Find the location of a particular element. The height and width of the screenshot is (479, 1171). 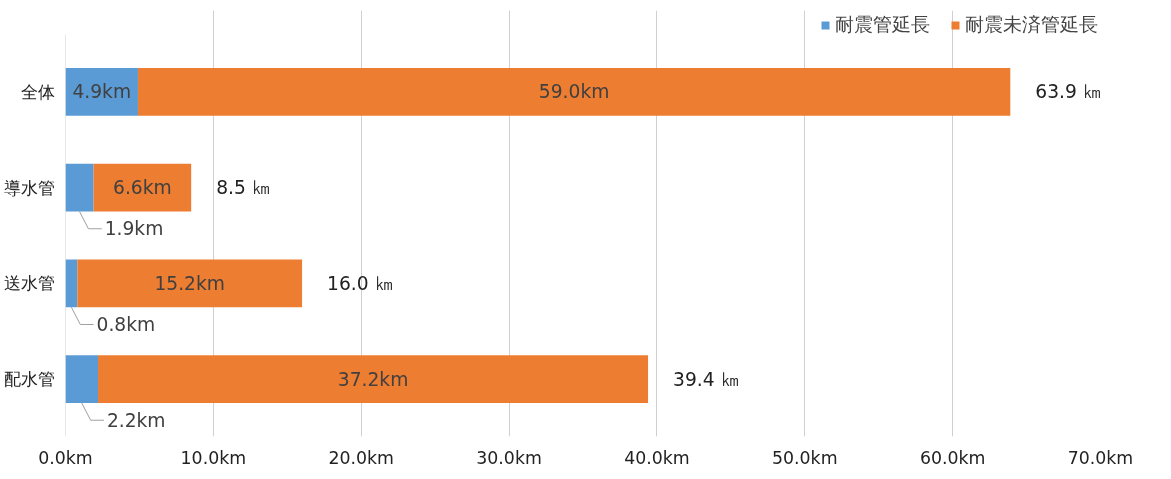

data-label: 59.0km is located at coordinates (574, 92).